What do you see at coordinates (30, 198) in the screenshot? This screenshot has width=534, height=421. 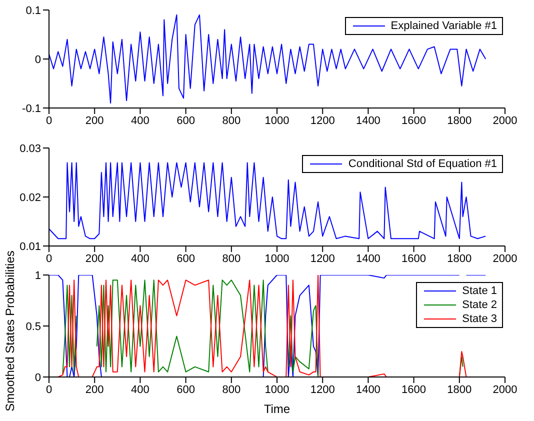 I see `y-tick-label: 0.02` at bounding box center [30, 198].